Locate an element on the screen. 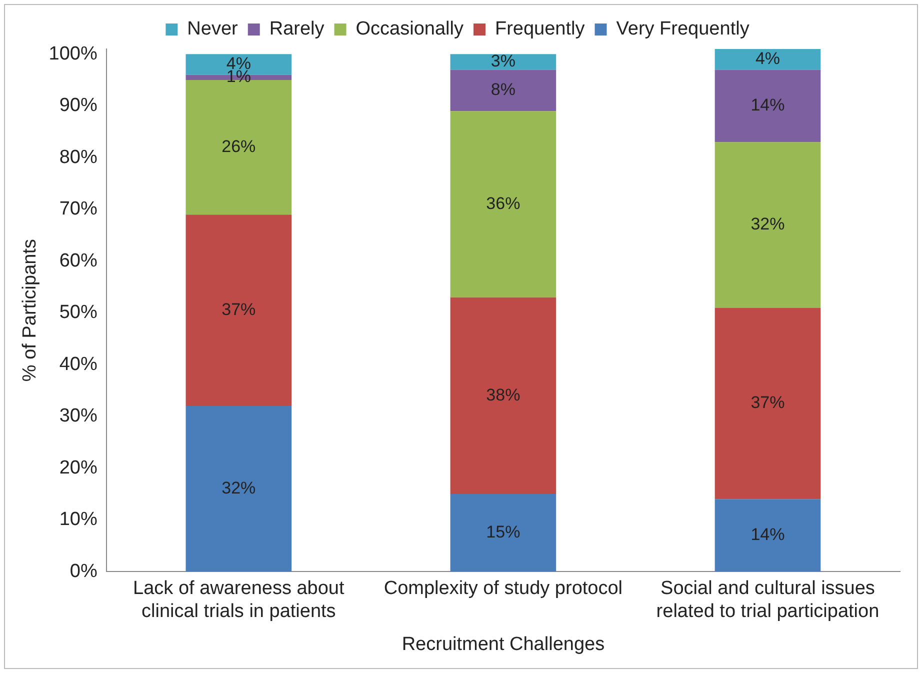  y-tick-label: 90% is located at coordinates (78, 105).